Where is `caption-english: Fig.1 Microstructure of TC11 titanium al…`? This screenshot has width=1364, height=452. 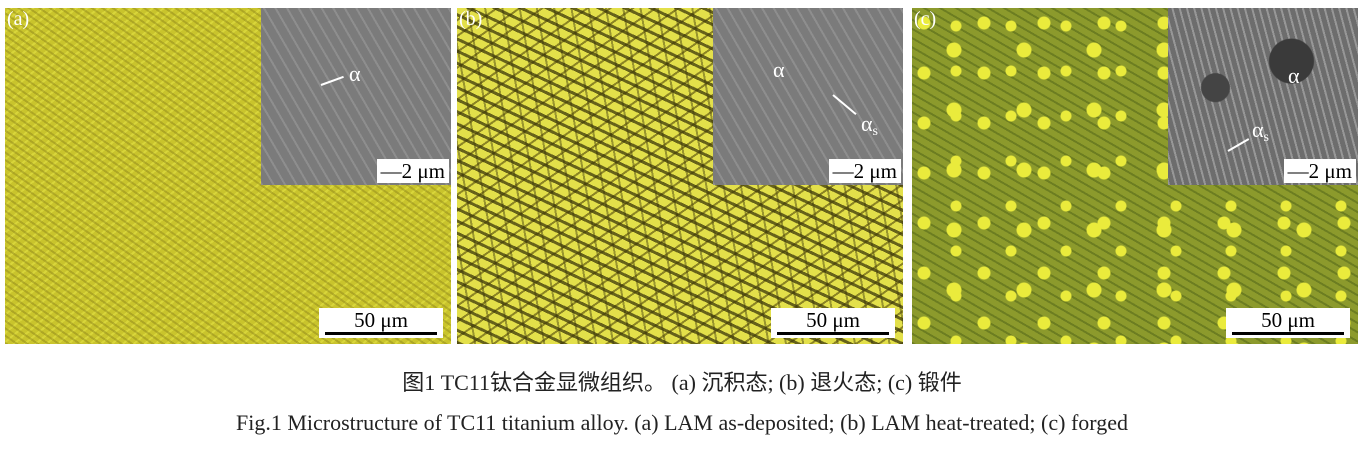
caption-english: Fig.1 Microstructure of TC11 titanium al… is located at coordinates (682, 422).